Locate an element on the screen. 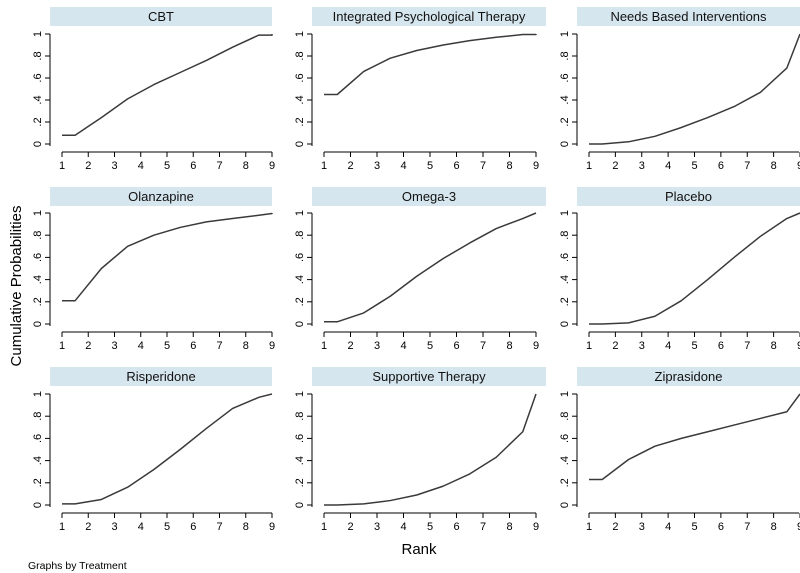 Image resolution: width=800 pixels, height=573 pixels. y-axis-title: Cumulative Probabilities is located at coordinates (16, 286).